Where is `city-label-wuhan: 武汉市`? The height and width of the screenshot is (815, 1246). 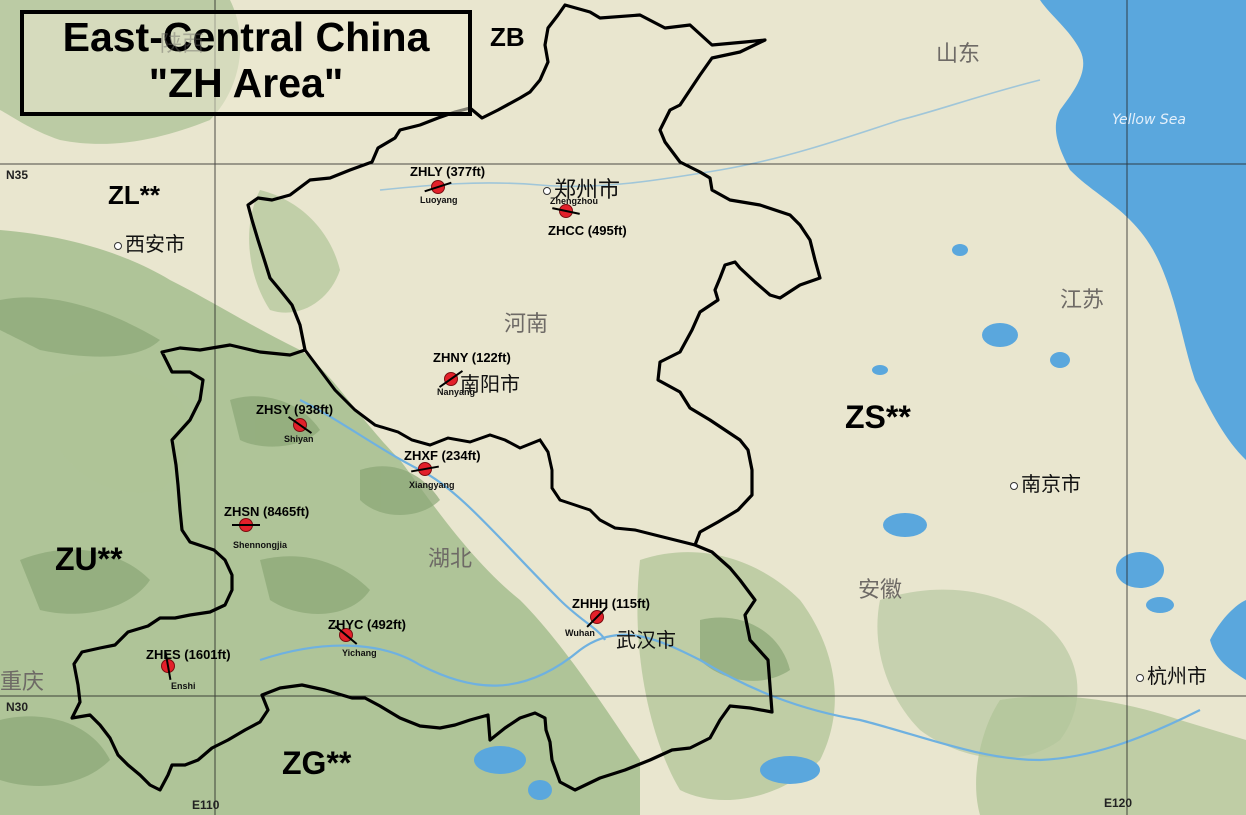 city-label-wuhan: 武汉市 is located at coordinates (646, 638).